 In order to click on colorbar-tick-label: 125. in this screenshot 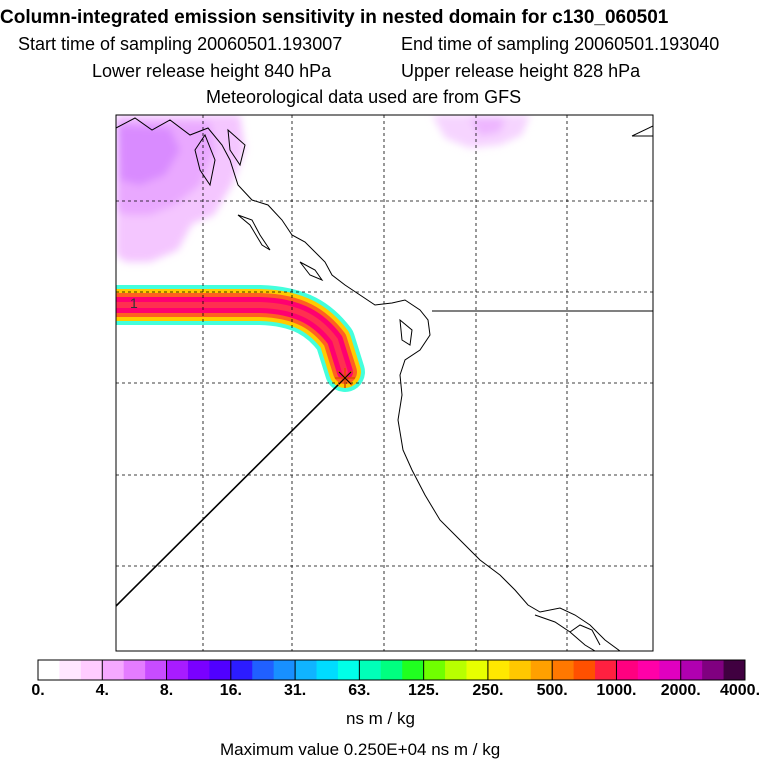, I will do `click(424, 690)`.